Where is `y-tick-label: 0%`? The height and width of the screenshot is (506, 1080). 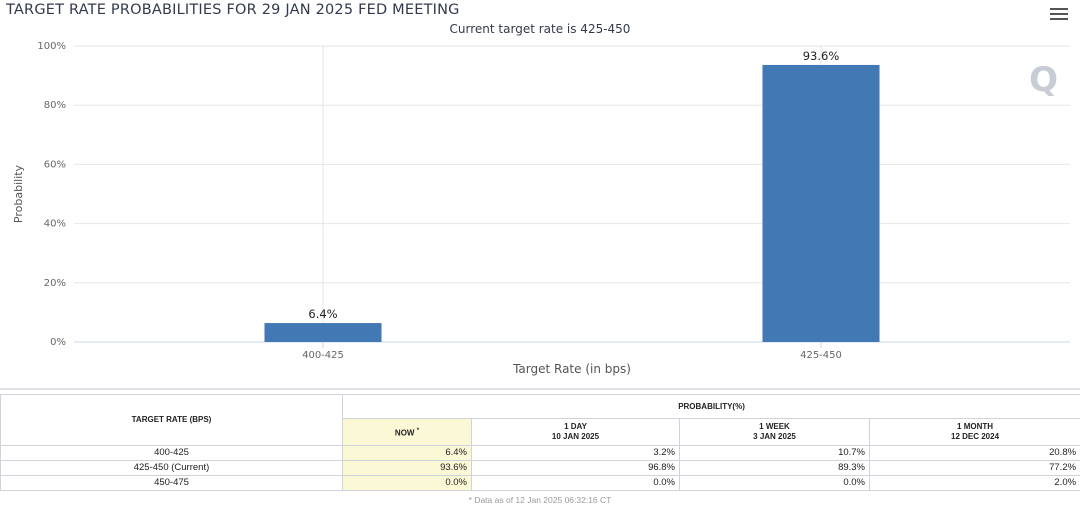 y-tick-label: 0% is located at coordinates (58, 342).